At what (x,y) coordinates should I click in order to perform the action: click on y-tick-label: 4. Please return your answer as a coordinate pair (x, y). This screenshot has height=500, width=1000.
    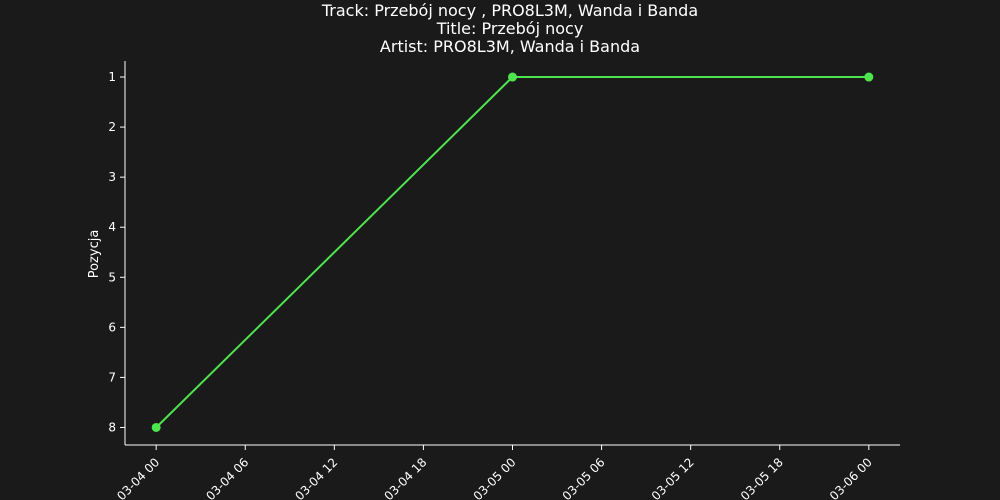
    Looking at the image, I should click on (112, 227).